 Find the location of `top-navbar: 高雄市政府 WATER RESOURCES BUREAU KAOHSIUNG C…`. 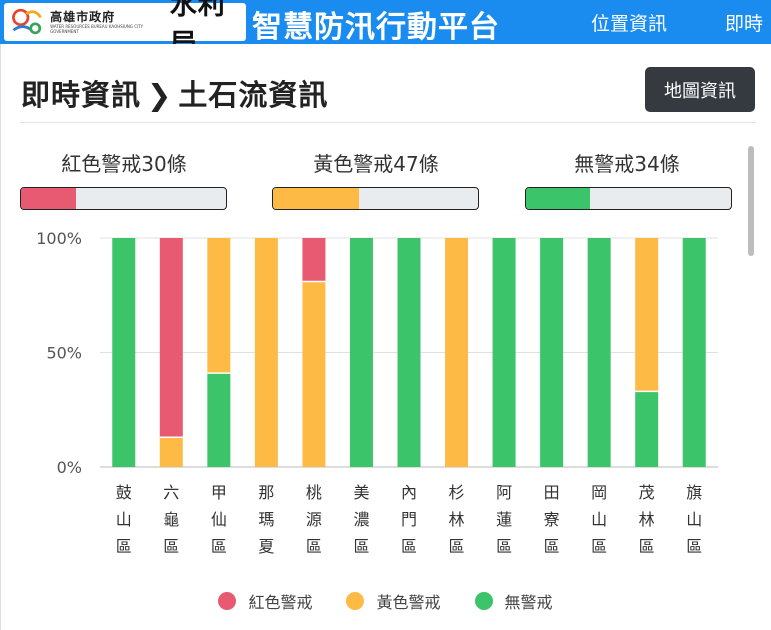

top-navbar: 高雄市政府 WATER RESOURCES BUREAU KAOHSIUNG C… is located at coordinates (385, 30).